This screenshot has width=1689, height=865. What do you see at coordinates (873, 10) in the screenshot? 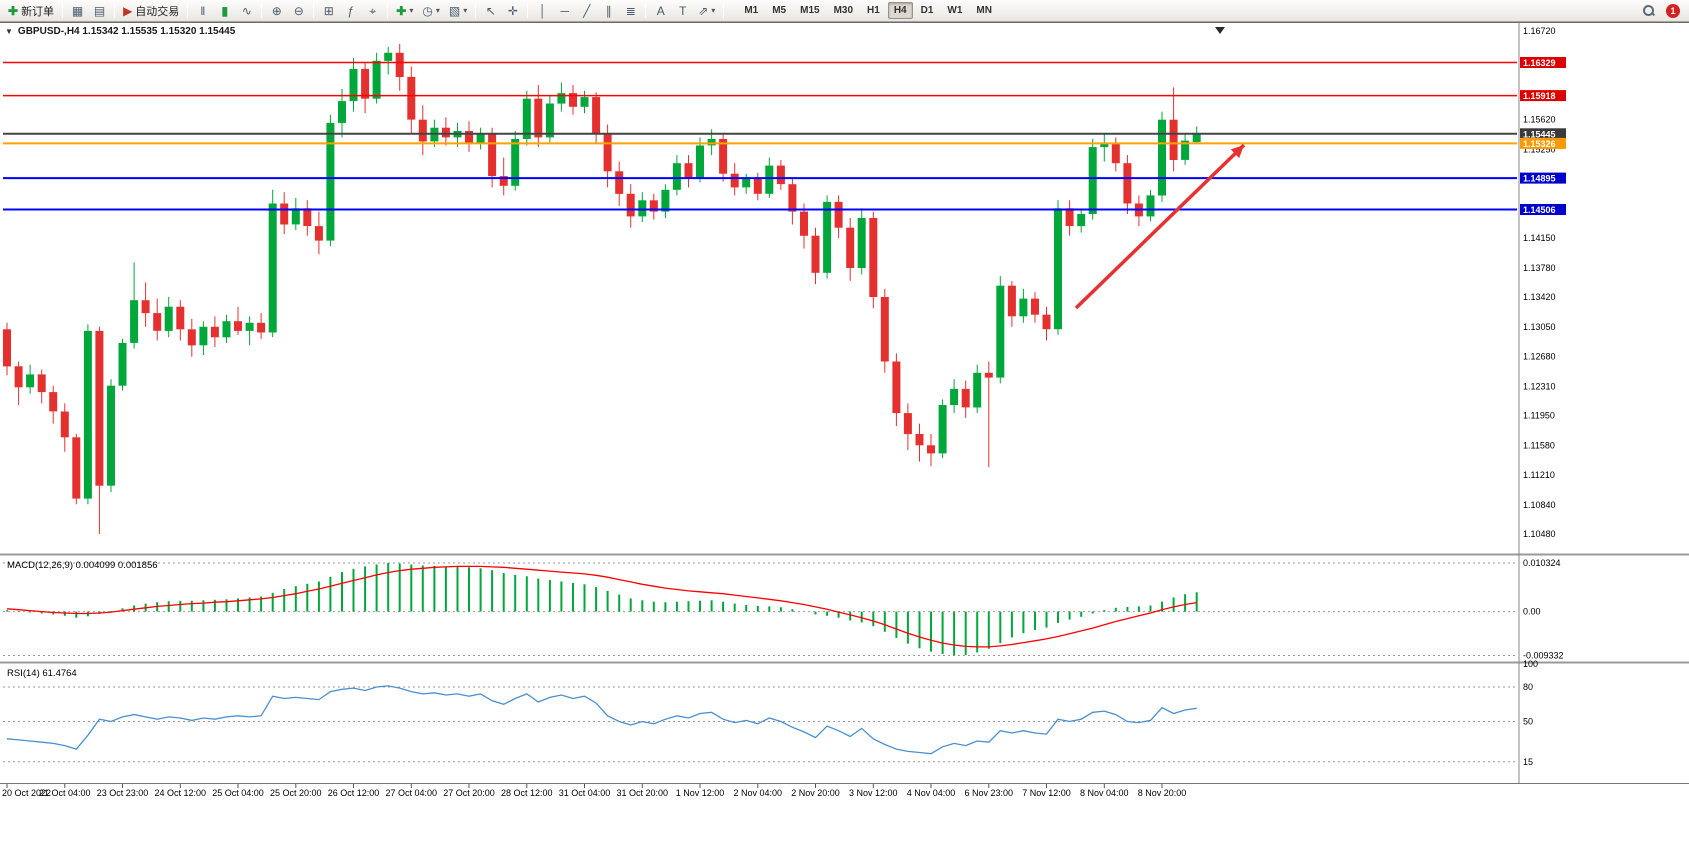
I see `timeframe-h1: H1` at bounding box center [873, 10].